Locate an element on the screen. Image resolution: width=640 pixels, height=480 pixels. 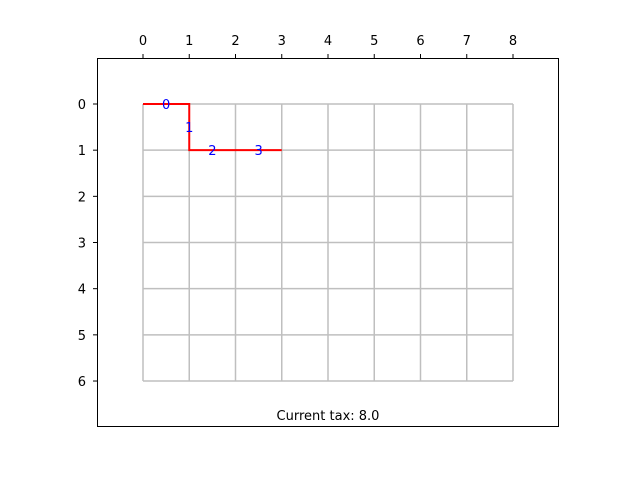
edge-label: 1 is located at coordinates (189, 128).